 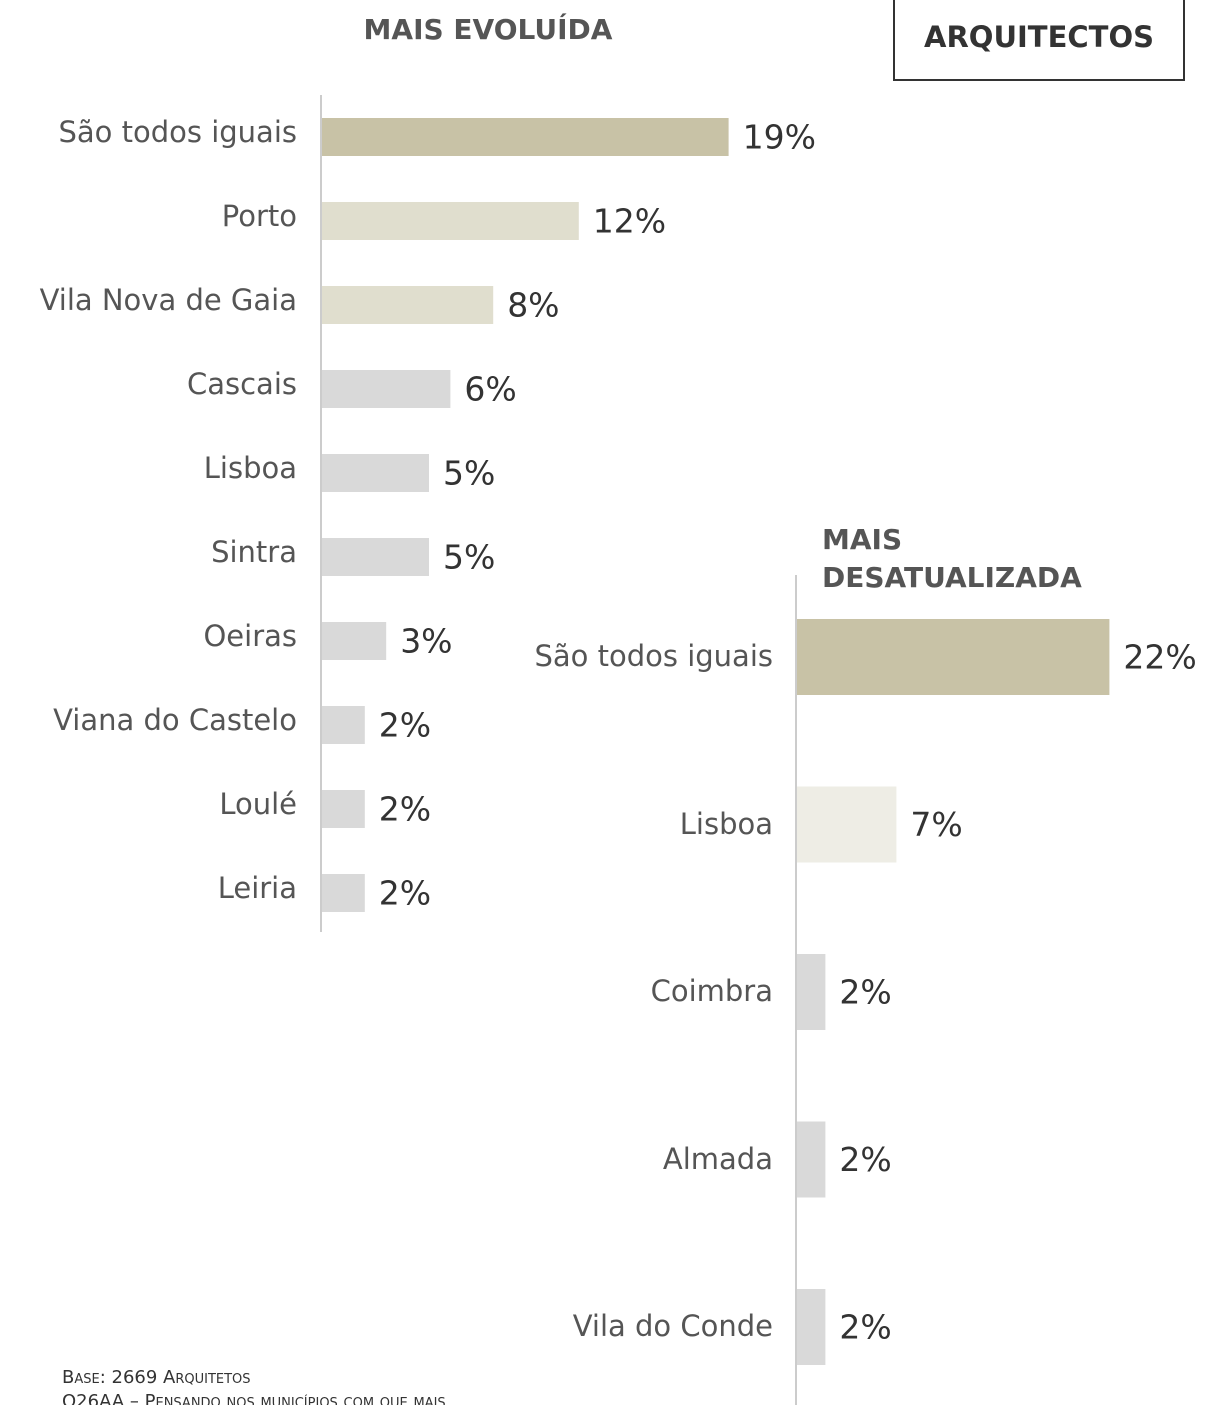 I want to click on category-label-box: Coimbra, so click(x=711, y=991).